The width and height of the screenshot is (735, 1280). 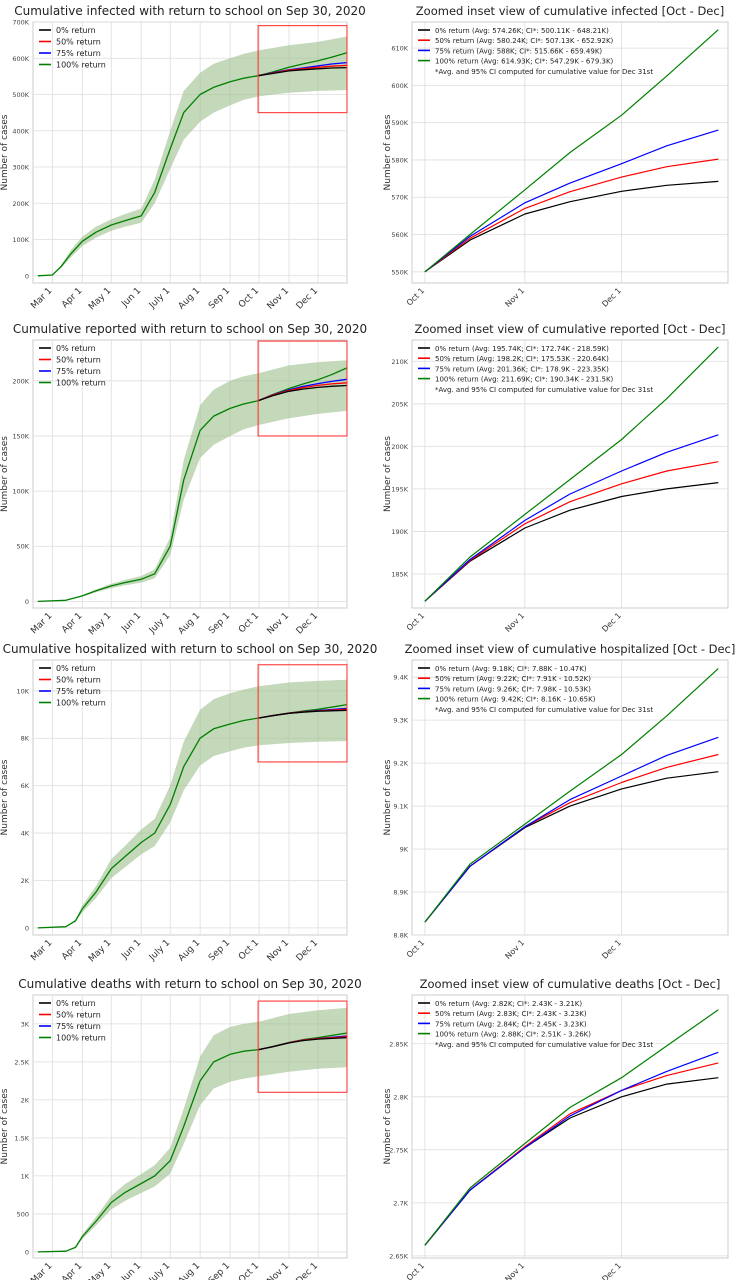 What do you see at coordinates (192, 156) in the screenshot?
I see `confidence-band` at bounding box center [192, 156].